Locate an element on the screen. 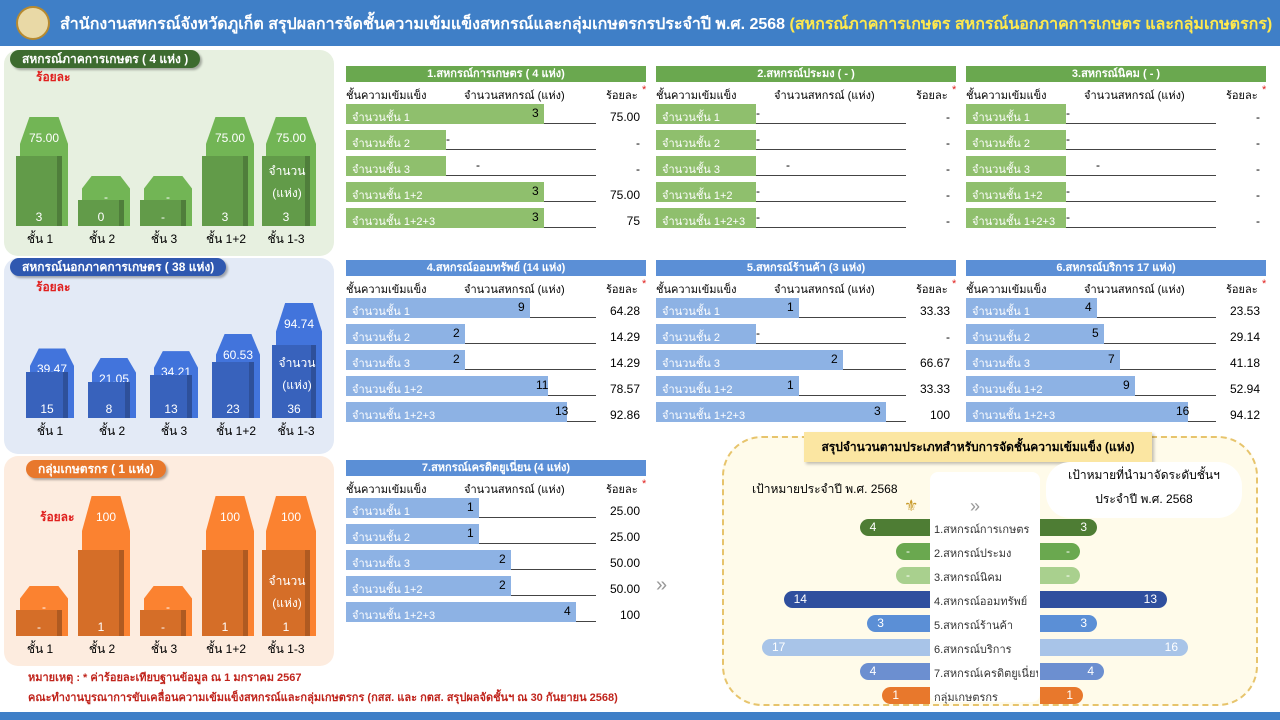  summary-left-value: 17 is located at coordinates (779, 647).